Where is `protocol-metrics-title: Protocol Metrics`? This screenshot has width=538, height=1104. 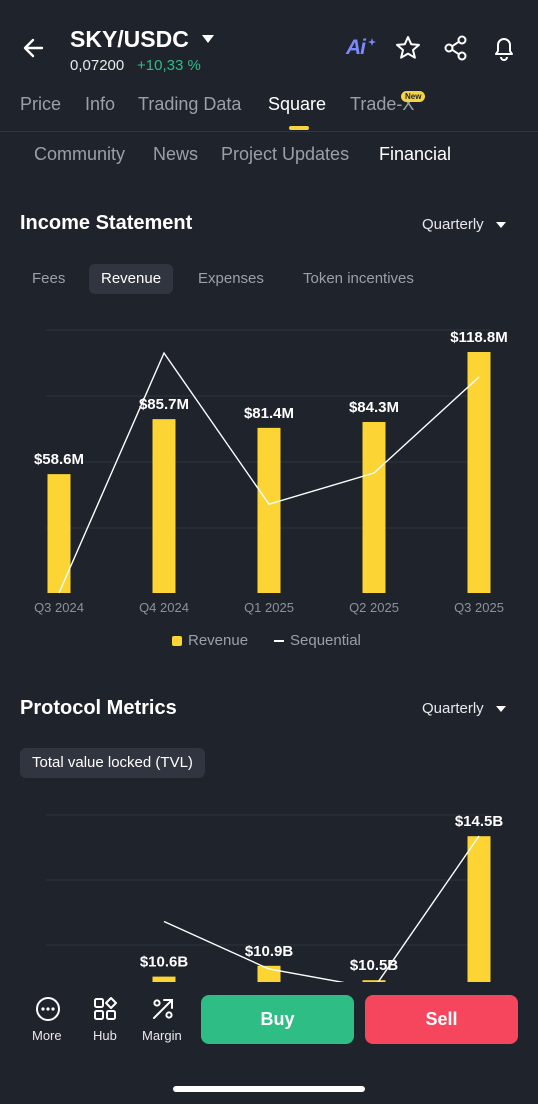 protocol-metrics-title: Protocol Metrics is located at coordinates (98, 708).